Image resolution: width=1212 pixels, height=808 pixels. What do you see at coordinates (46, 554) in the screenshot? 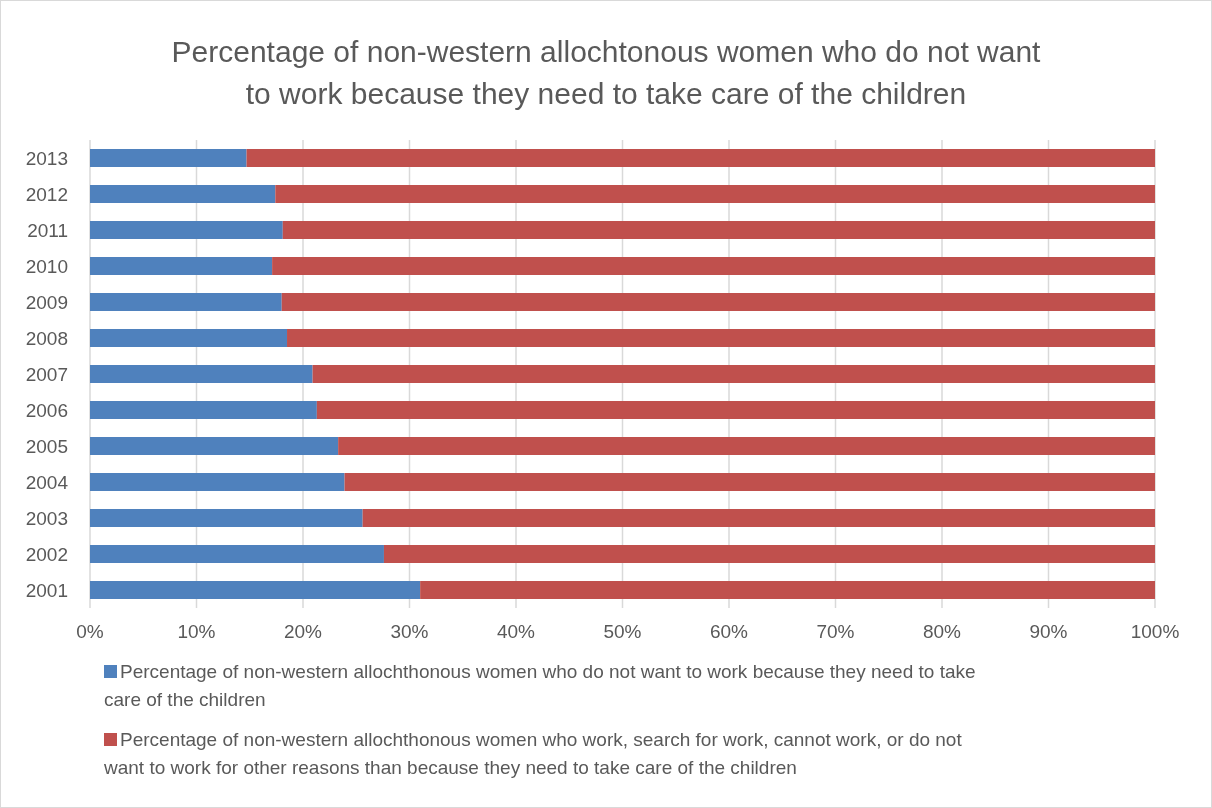
I see `y-tick-label: 2002` at bounding box center [46, 554].